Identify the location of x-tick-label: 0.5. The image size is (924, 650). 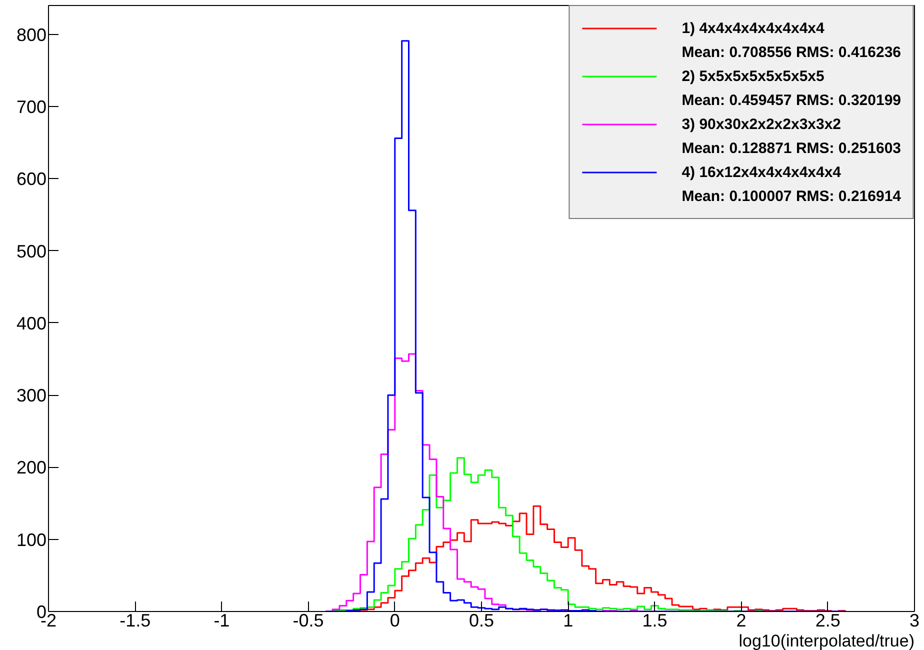
(481, 620).